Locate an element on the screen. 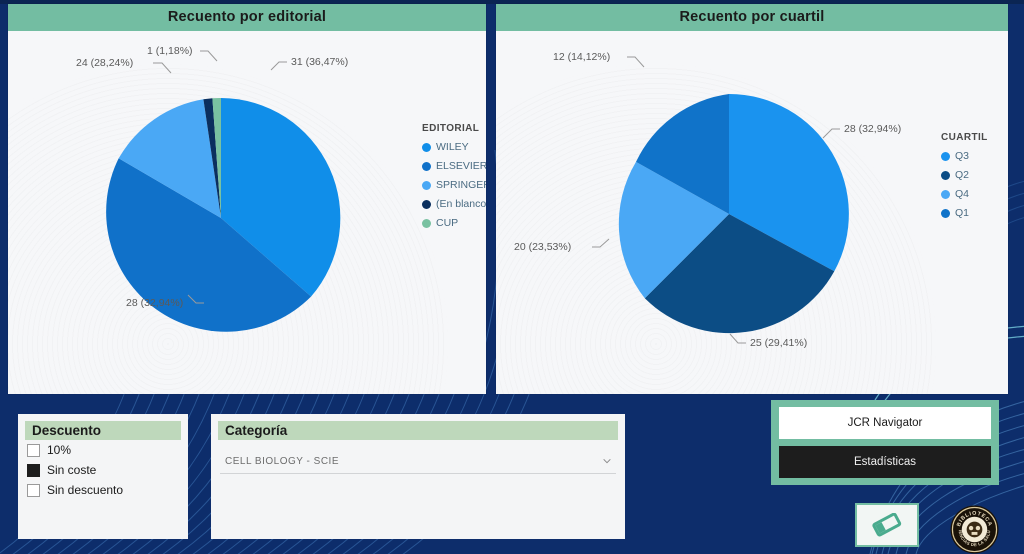 The image size is (1024, 554). categoria-selected-value: CELL BIOLOGY - SCIE is located at coordinates (282, 461).